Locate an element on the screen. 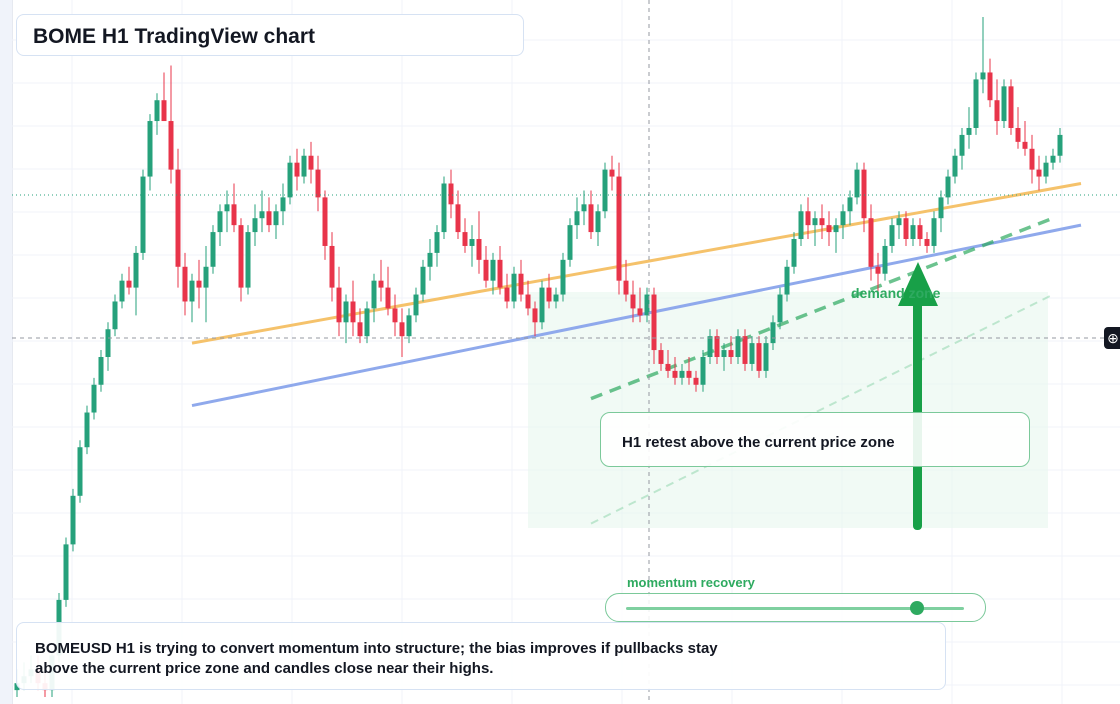  crosshair-plus-icon: ⊕ is located at coordinates (1112, 338).